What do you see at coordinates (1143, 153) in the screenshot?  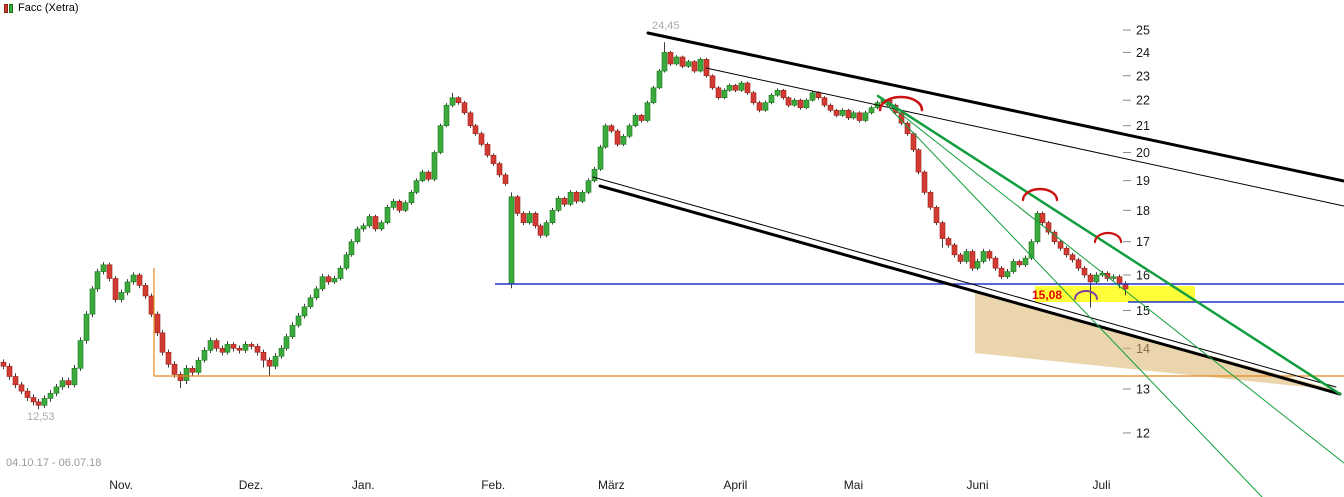 I see `y-tick-label: 20` at bounding box center [1143, 153].